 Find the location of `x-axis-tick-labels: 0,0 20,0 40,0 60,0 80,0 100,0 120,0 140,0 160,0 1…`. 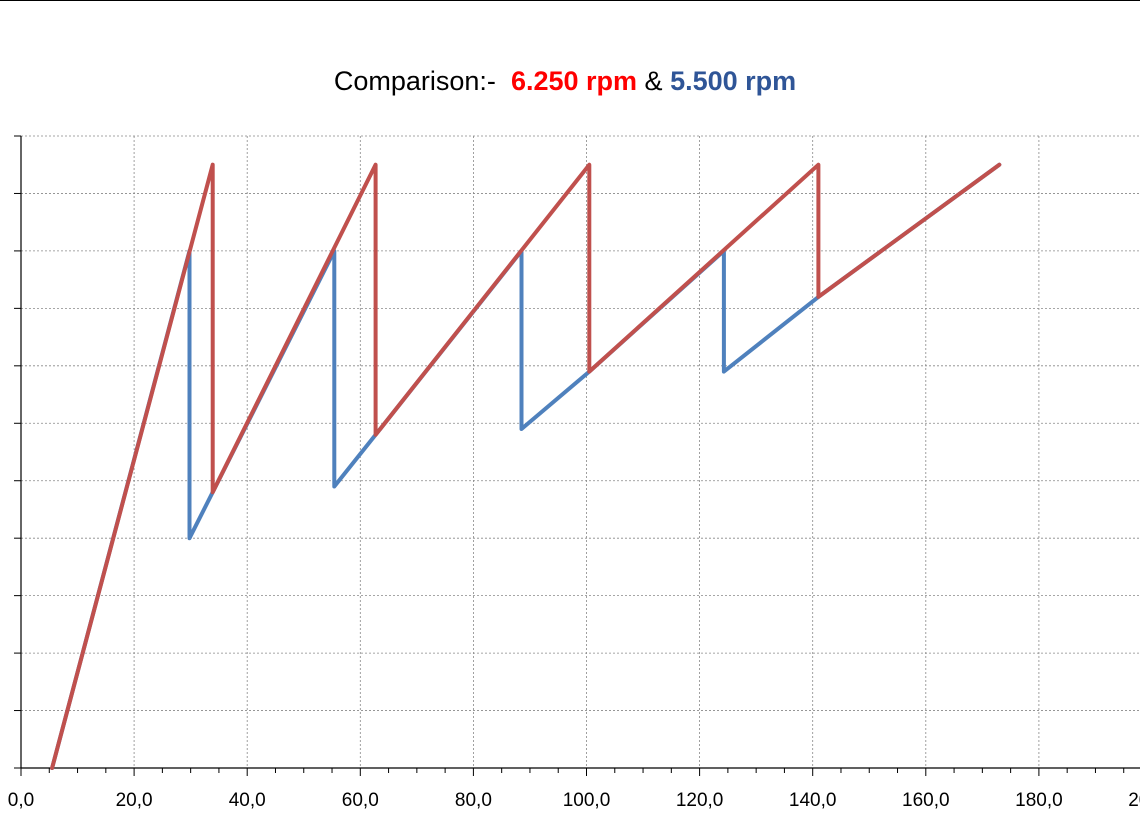

x-axis-tick-labels: 0,0 20,0 40,0 60,0 80,0 100,0 120,0 140,0 160,0 1… is located at coordinates (574, 800).